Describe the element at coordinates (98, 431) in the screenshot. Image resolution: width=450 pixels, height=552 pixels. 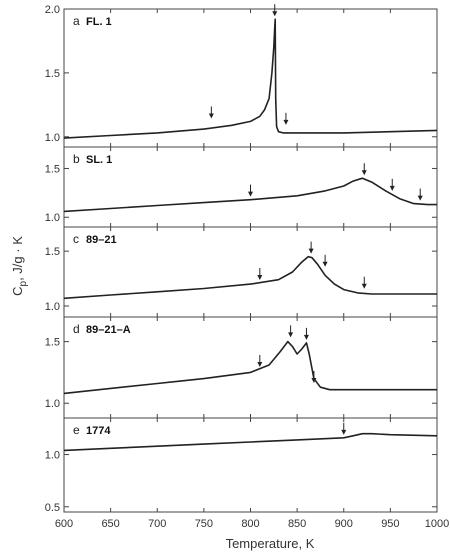
I see `panel-name: 1774` at that location.